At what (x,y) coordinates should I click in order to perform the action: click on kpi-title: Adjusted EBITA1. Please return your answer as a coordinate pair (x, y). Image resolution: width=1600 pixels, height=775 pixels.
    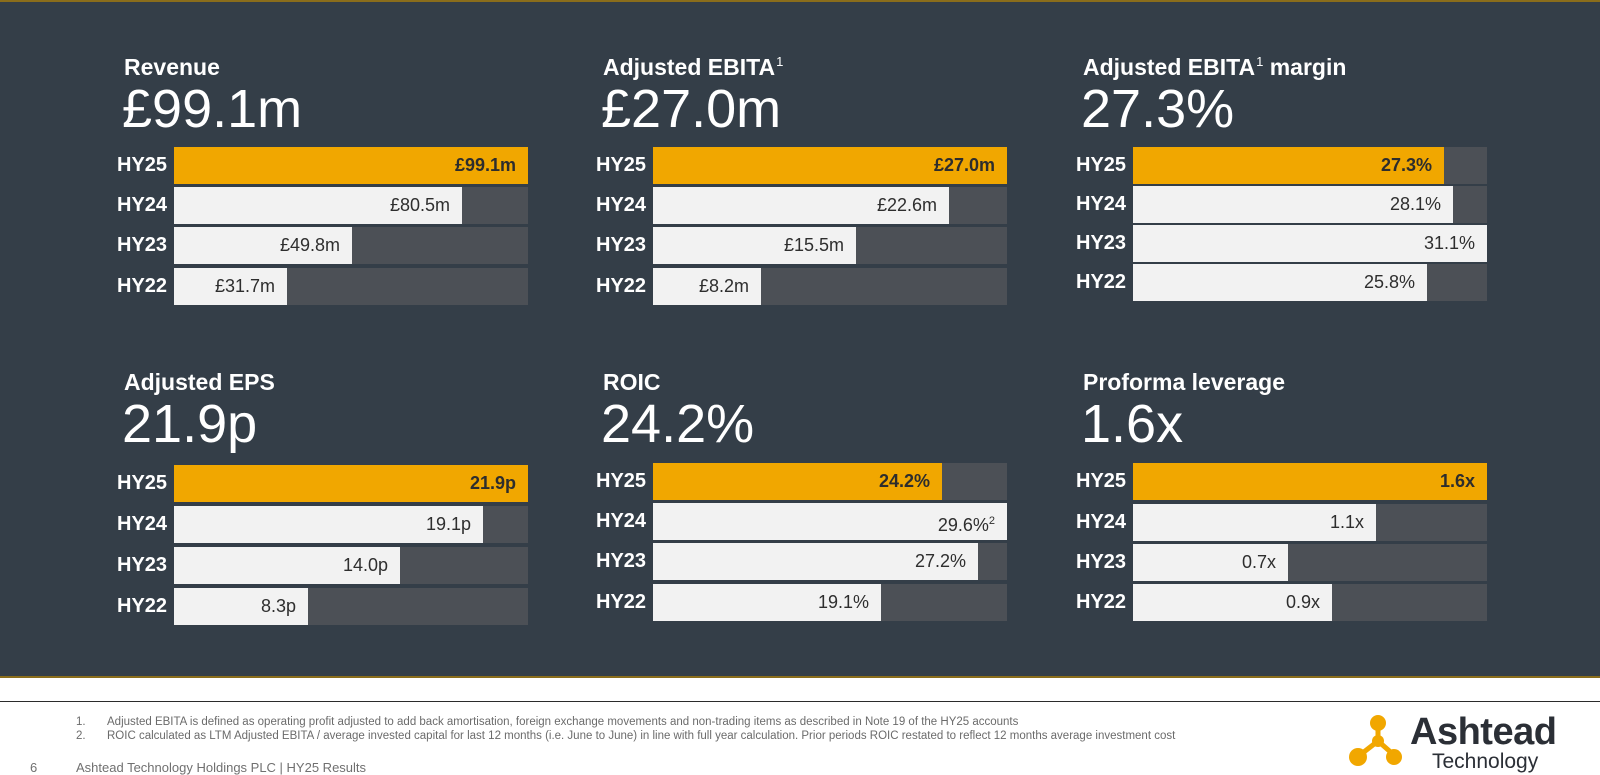
    Looking at the image, I should click on (693, 67).